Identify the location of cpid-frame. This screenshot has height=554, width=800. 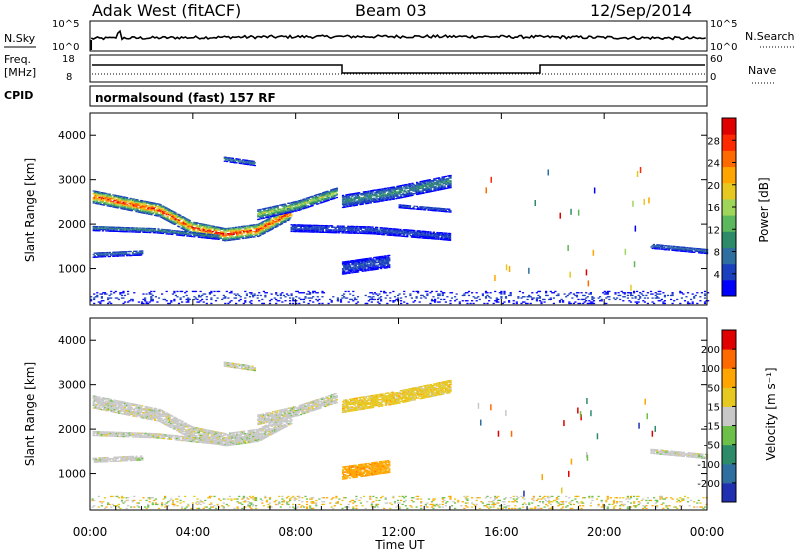
(398, 96).